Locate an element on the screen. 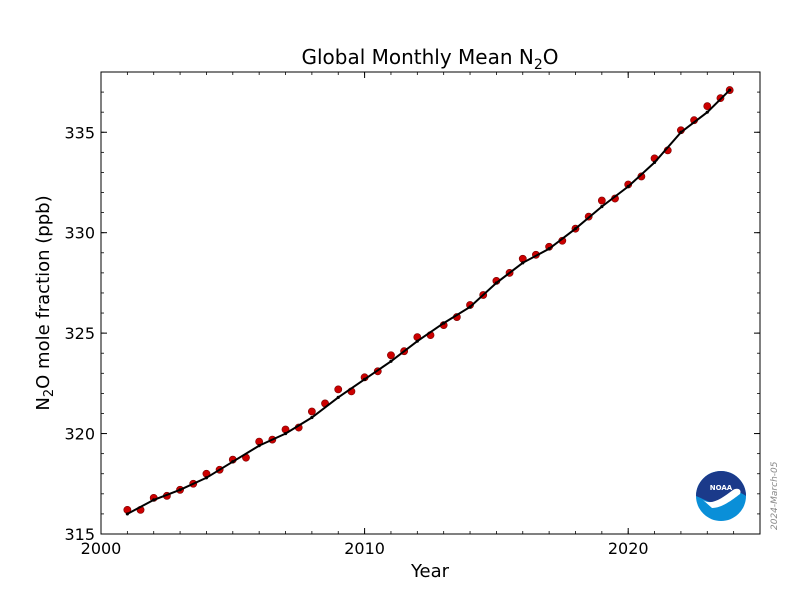 The image size is (800, 600). x-tick-label: 2000 is located at coordinates (101, 548).